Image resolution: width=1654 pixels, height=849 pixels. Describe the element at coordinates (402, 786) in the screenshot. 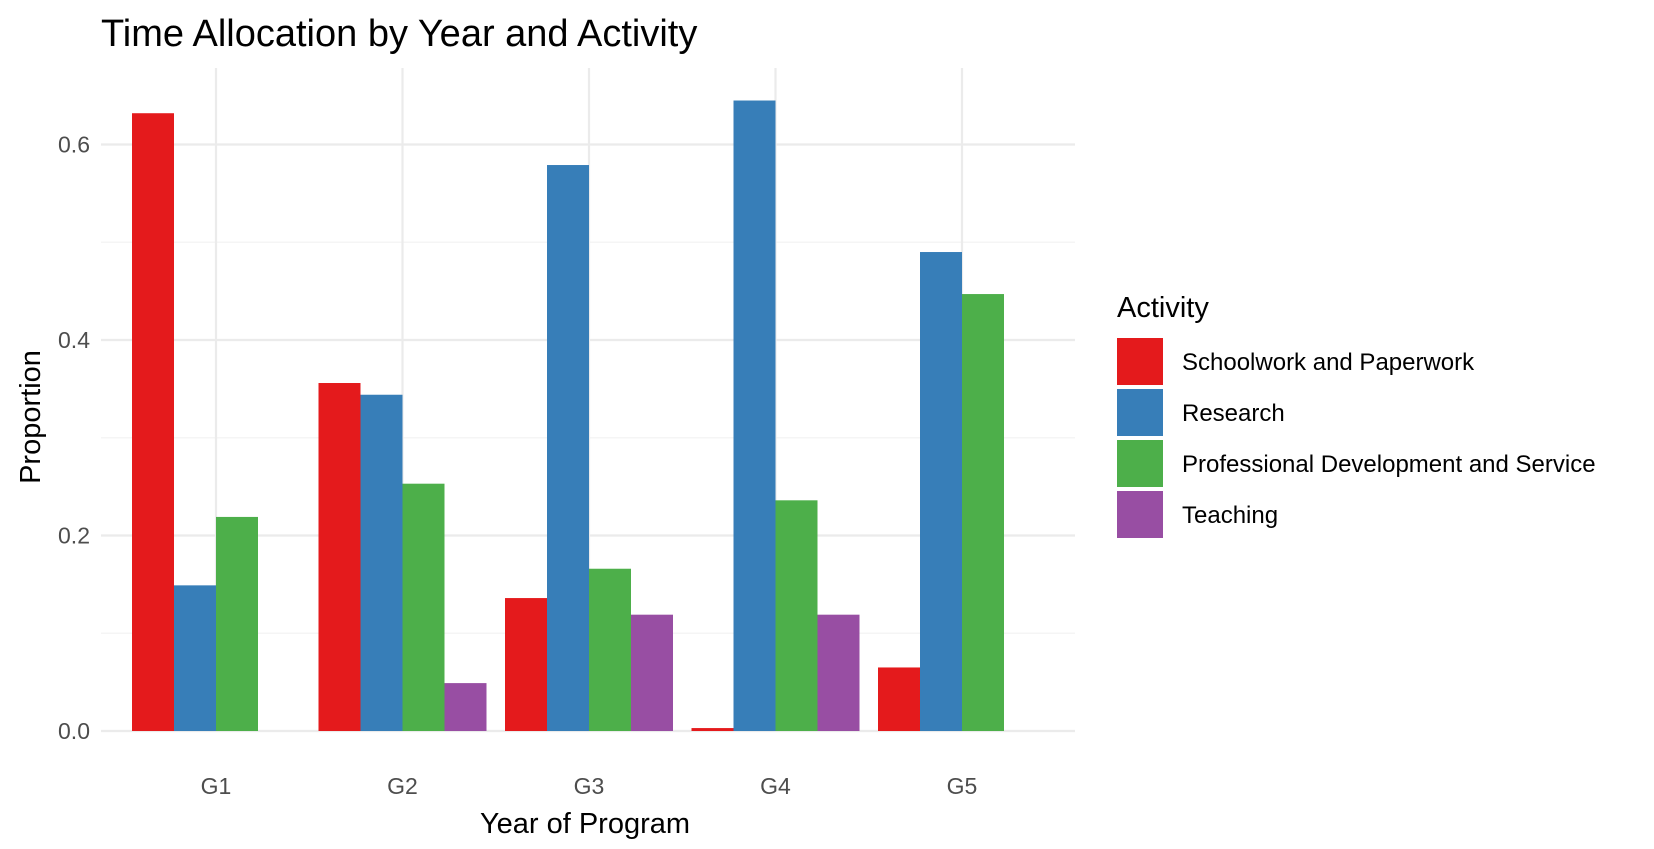

I see `x-tick-label: G2` at that location.